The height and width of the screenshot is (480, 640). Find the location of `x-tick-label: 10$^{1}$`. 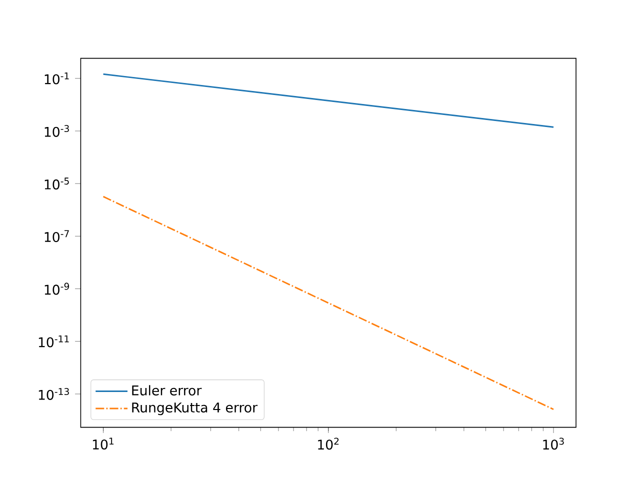

x-tick-label: 10$^{1}$ is located at coordinates (103, 444).